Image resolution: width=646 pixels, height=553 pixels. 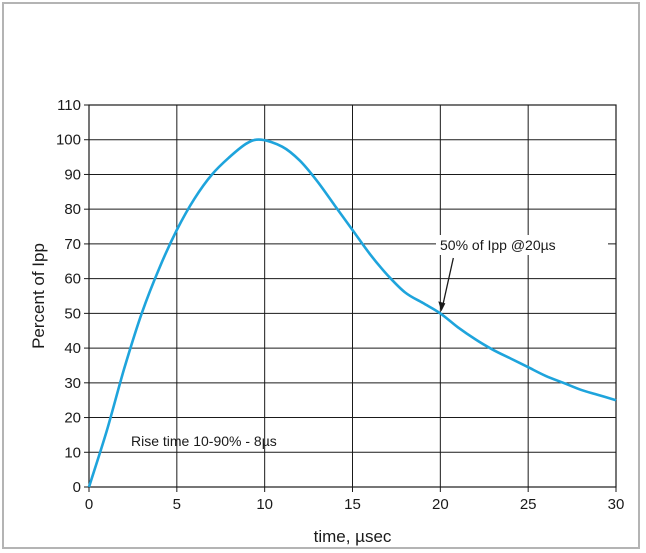 What do you see at coordinates (353, 536) in the screenshot?
I see `x-axis-title: time, µsec` at bounding box center [353, 536].